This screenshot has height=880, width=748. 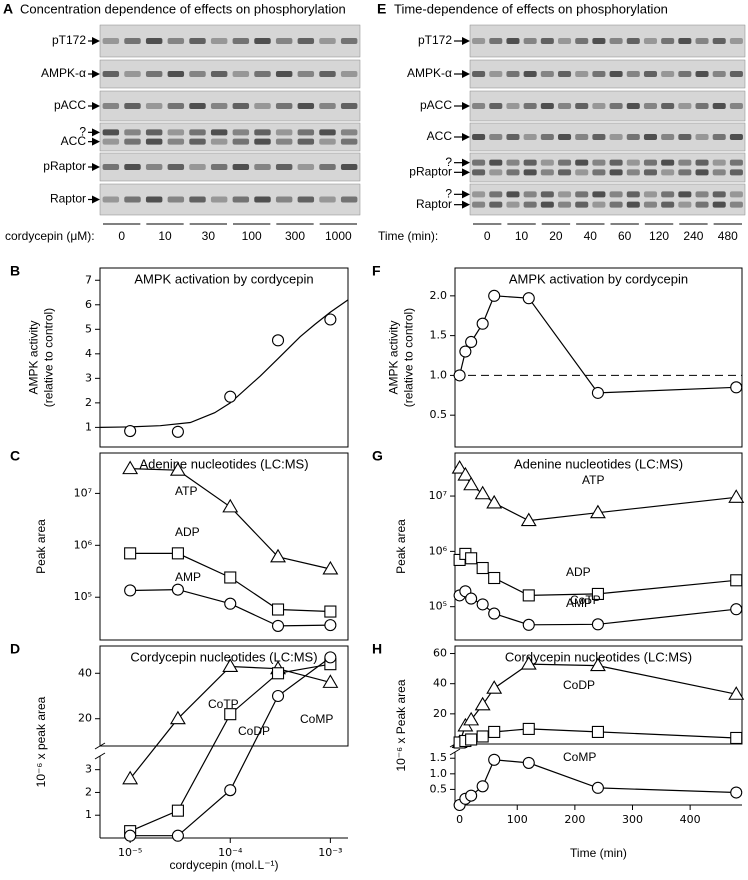 What do you see at coordinates (598, 463) in the screenshot?
I see `plot-title: Adenine nucleotides (LC:MS)` at bounding box center [598, 463].